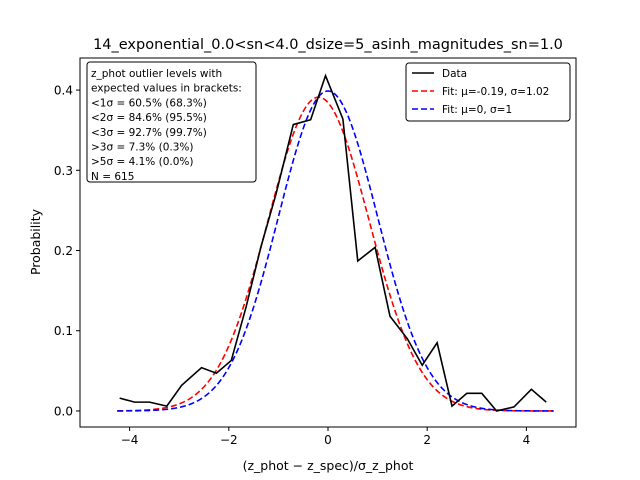 Image resolution: width=640 pixels, height=480 pixels. What do you see at coordinates (149, 133) in the screenshot?
I see `annotation-line: <3σ = 92.7% (99.7%)` at bounding box center [149, 133].